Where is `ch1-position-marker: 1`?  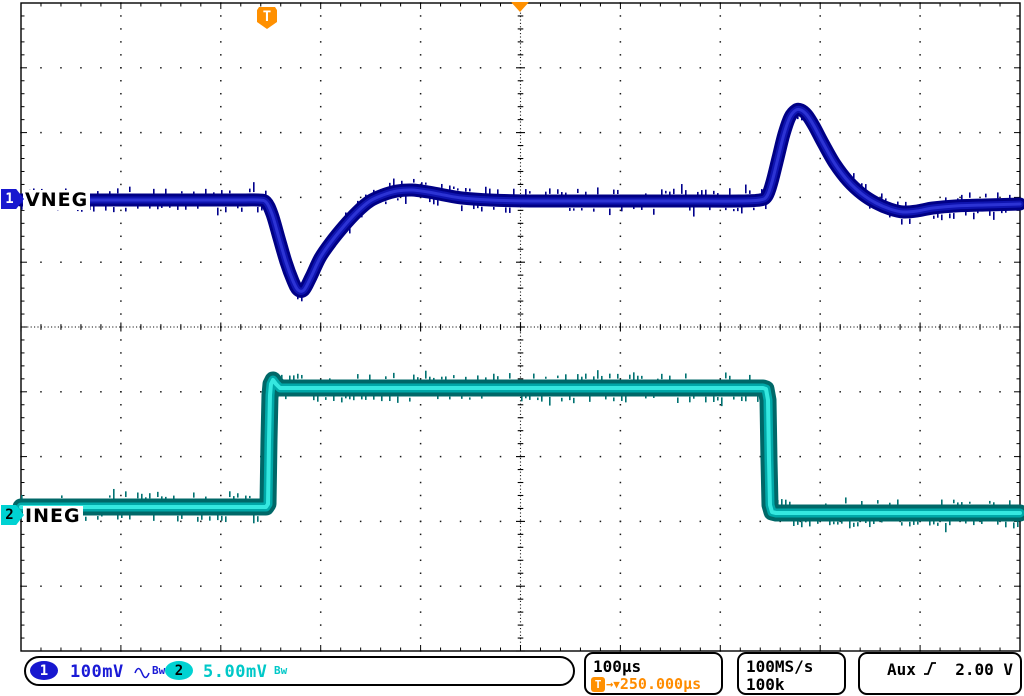
ch1-position-marker: 1 is located at coordinates (12, 199).